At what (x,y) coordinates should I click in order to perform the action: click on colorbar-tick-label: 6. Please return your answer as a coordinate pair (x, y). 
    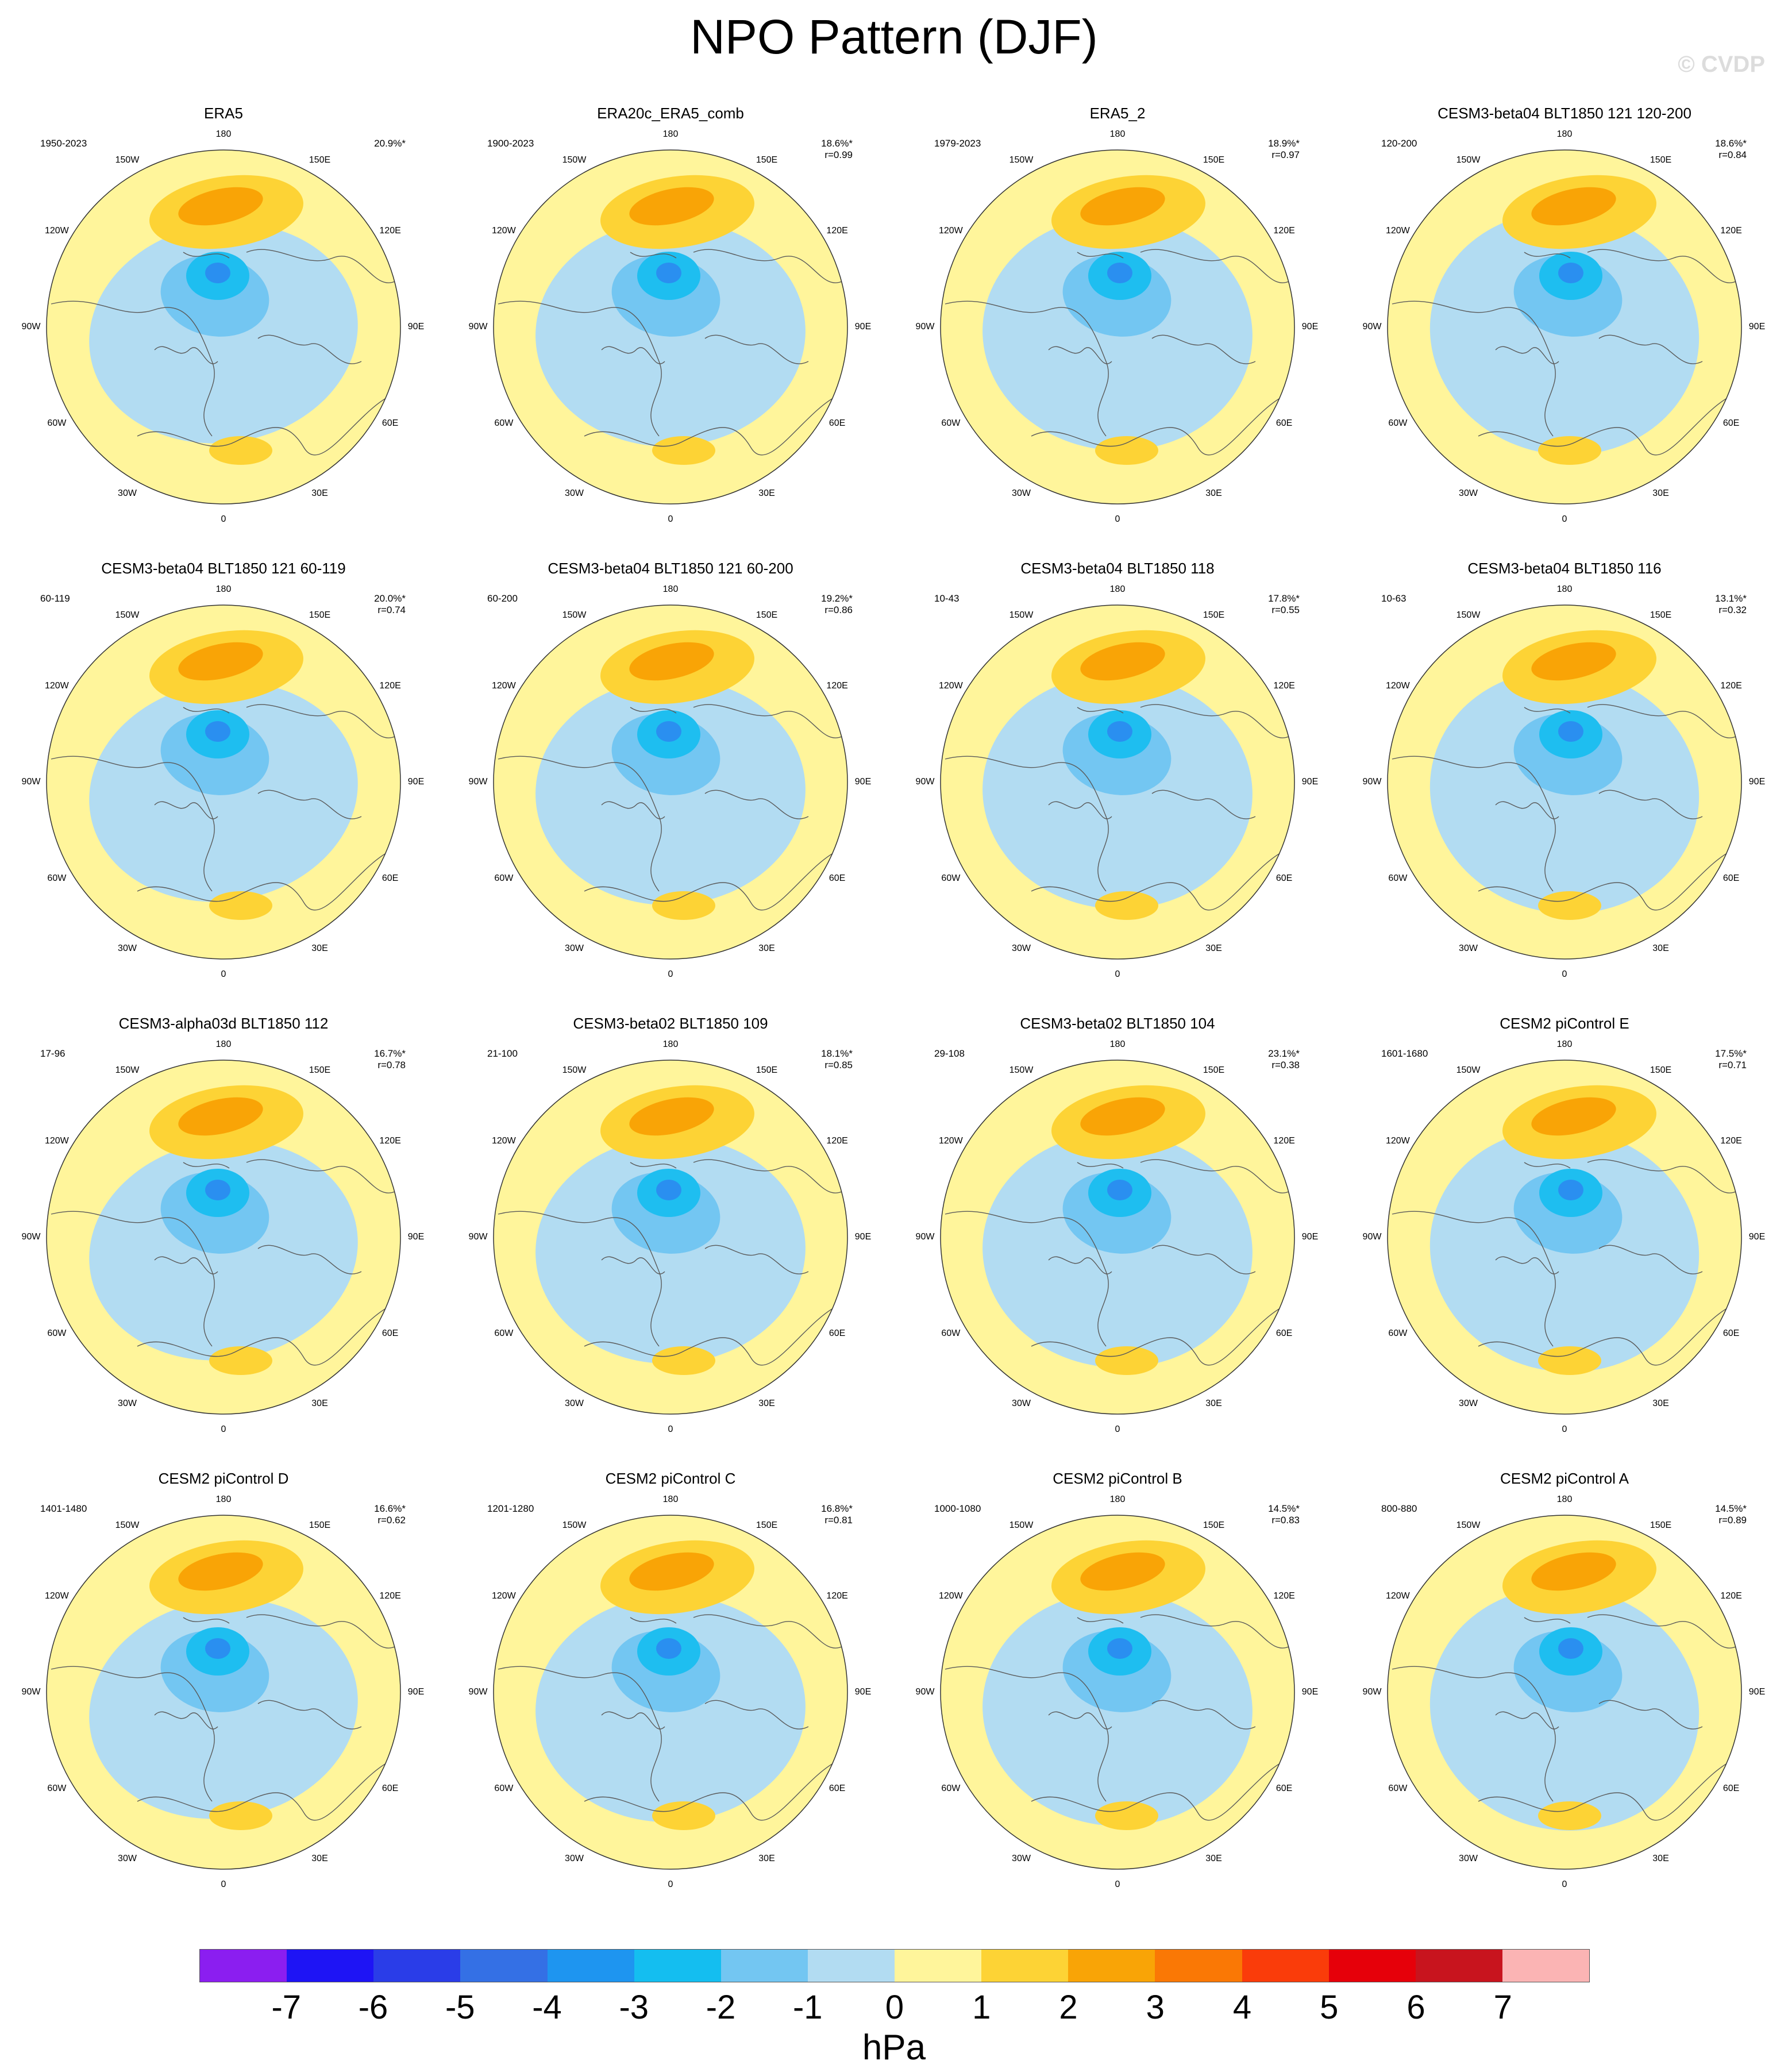
    Looking at the image, I should click on (1415, 2008).